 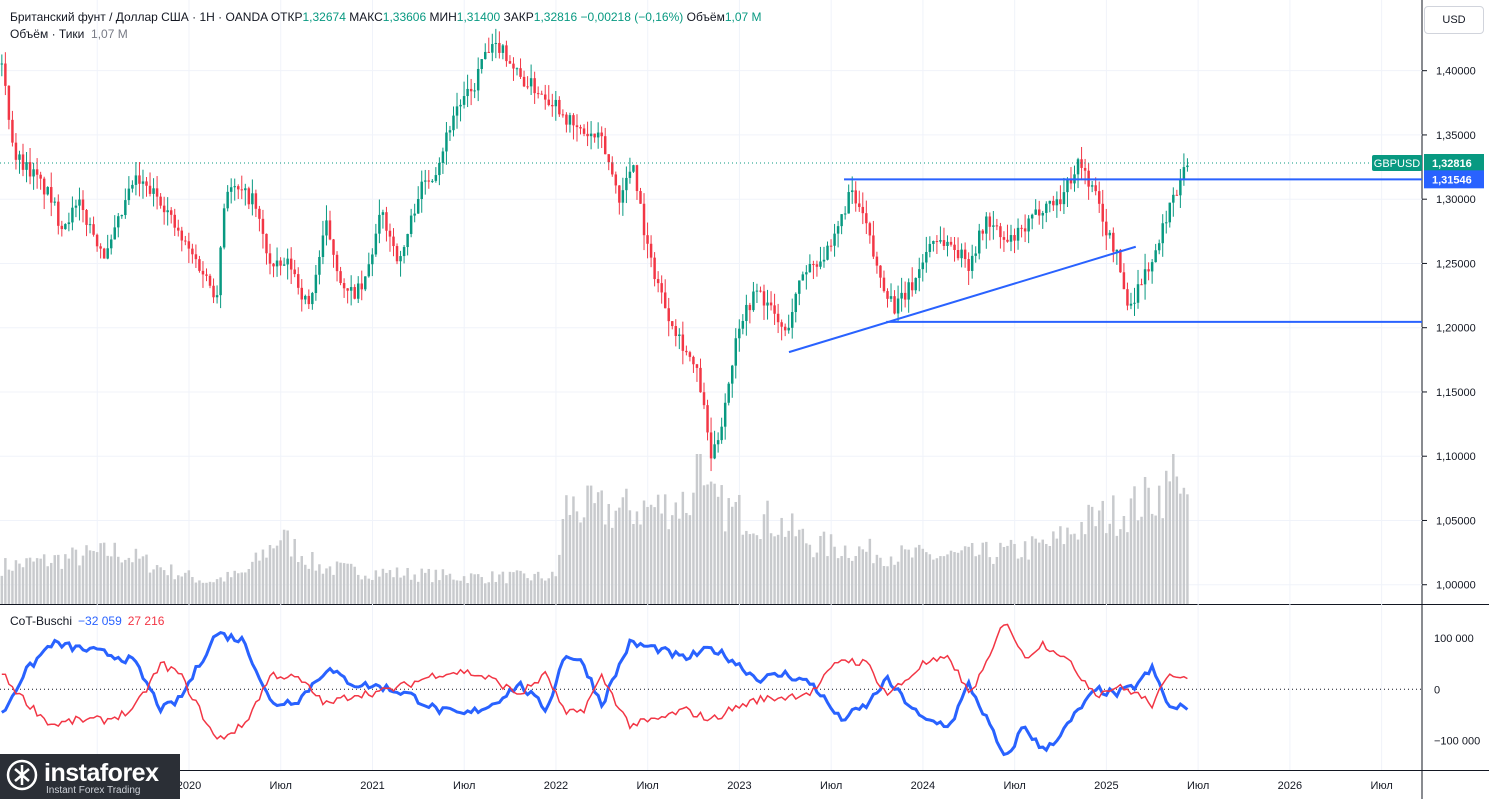 What do you see at coordinates (705, 17) in the screenshot?
I see `volume-label: Объём` at bounding box center [705, 17].